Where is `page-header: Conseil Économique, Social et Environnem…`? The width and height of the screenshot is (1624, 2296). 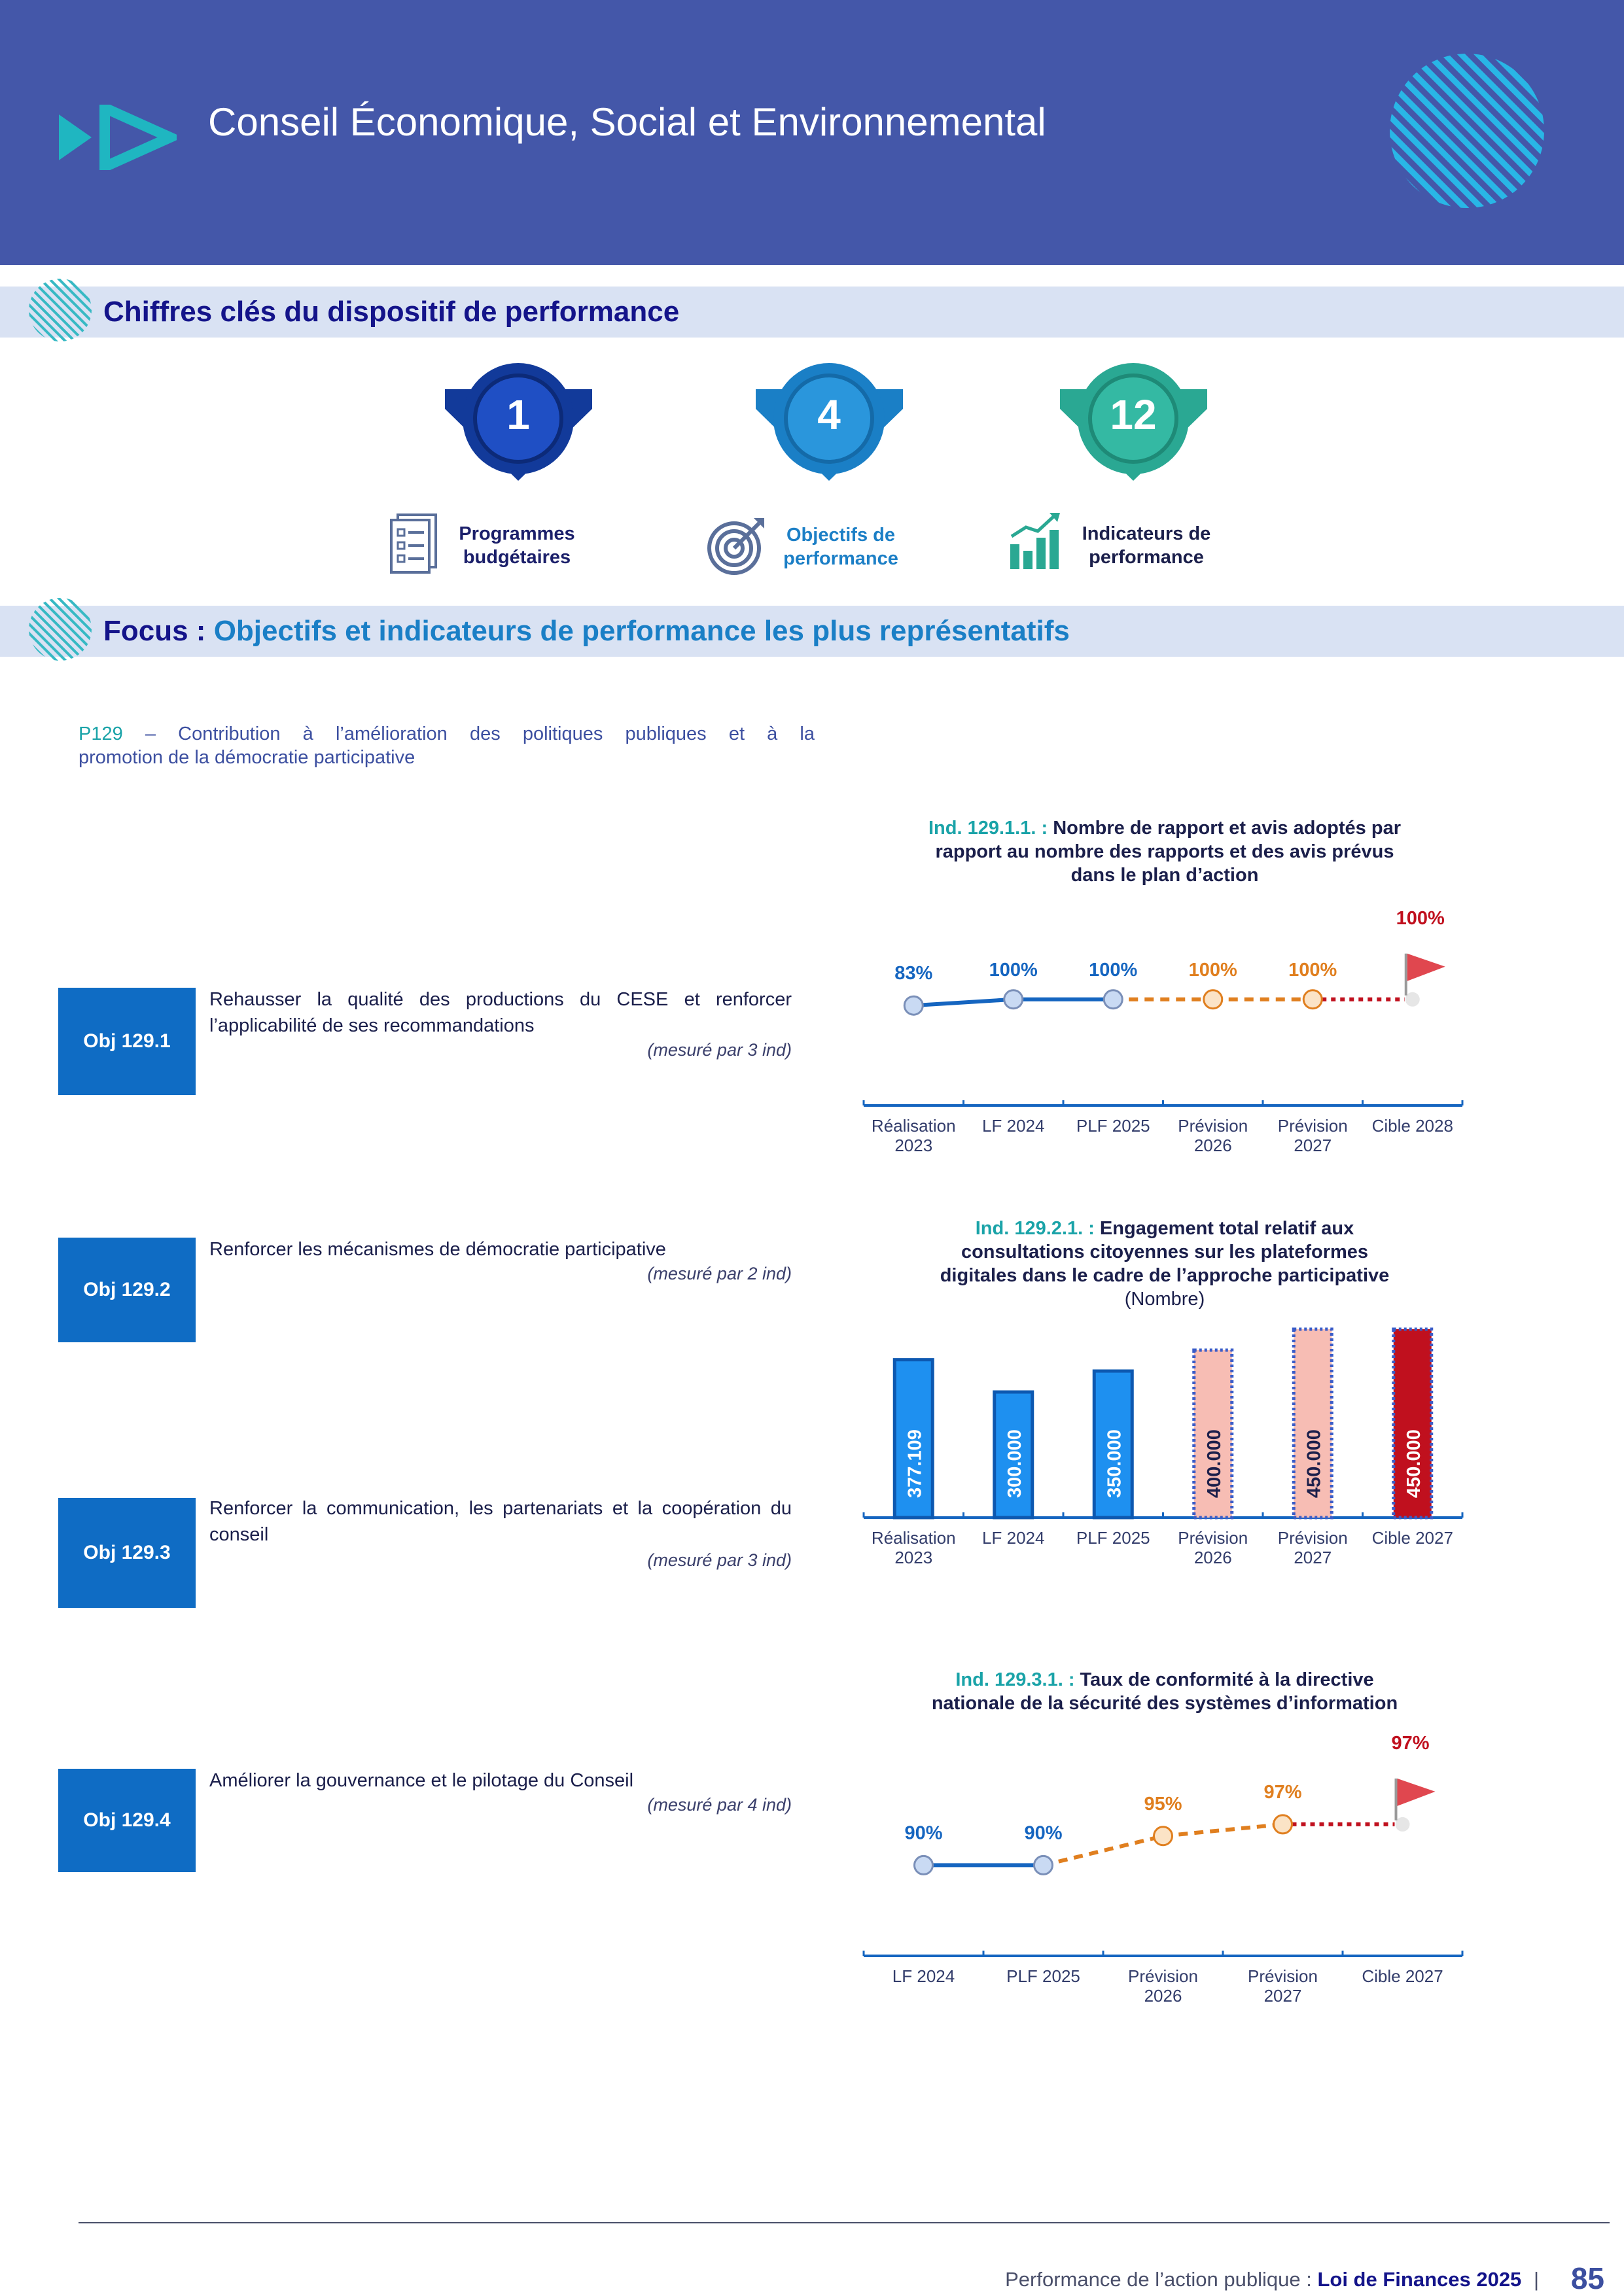 page-header: Conseil Économique, Social et Environnem… is located at coordinates (812, 132).